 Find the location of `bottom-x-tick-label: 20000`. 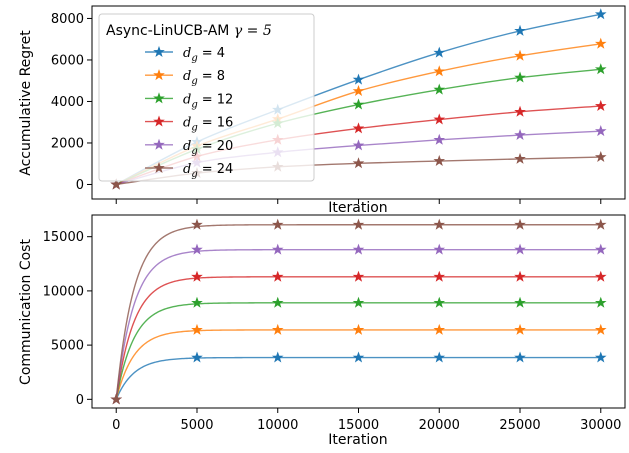

bottom-x-tick-label: 20000 is located at coordinates (439, 425).